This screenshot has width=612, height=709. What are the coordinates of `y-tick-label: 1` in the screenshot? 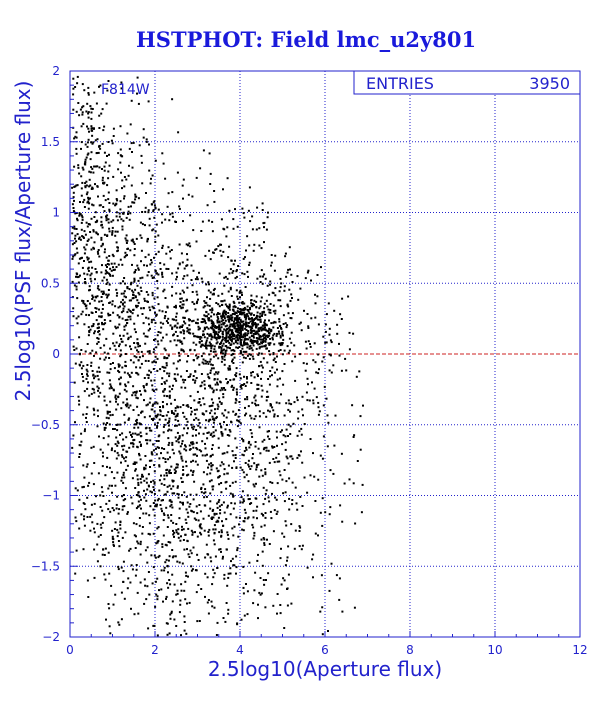 It's located at (56, 213).